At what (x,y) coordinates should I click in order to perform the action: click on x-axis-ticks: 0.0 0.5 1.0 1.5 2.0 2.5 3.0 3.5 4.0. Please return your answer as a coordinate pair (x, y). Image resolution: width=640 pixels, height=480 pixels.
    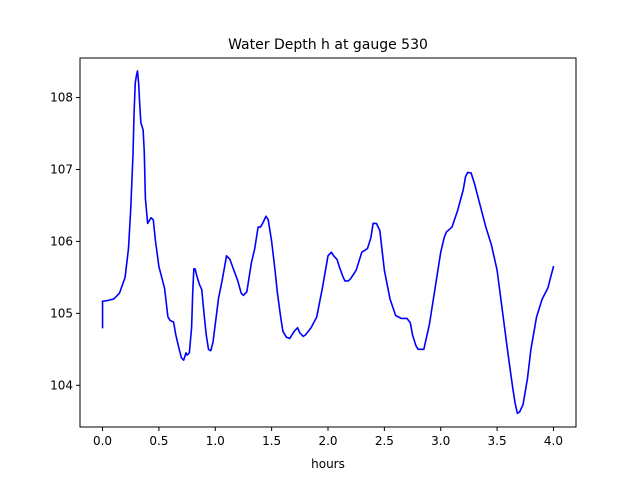
    Looking at the image, I should click on (328, 437).